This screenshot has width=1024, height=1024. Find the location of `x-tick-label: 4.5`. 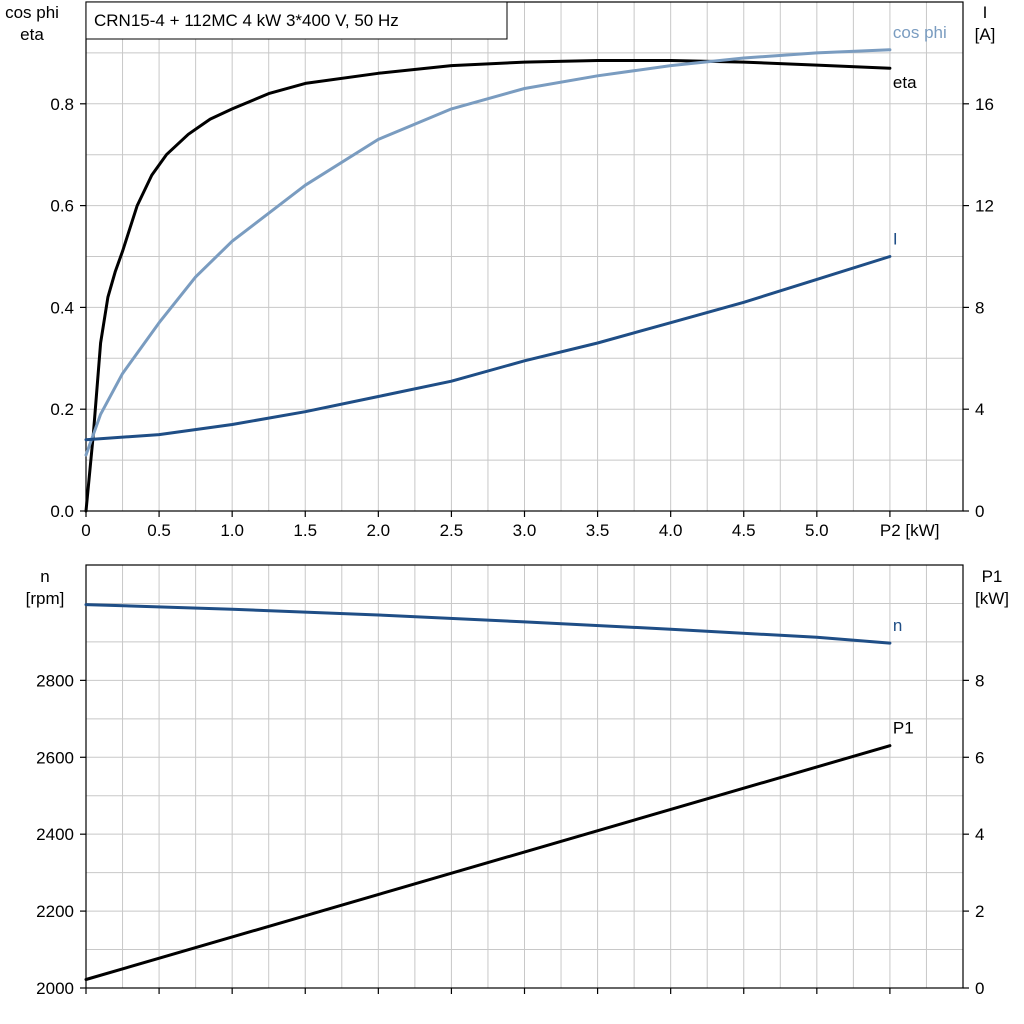

x-tick-label: 4.5 is located at coordinates (744, 530).